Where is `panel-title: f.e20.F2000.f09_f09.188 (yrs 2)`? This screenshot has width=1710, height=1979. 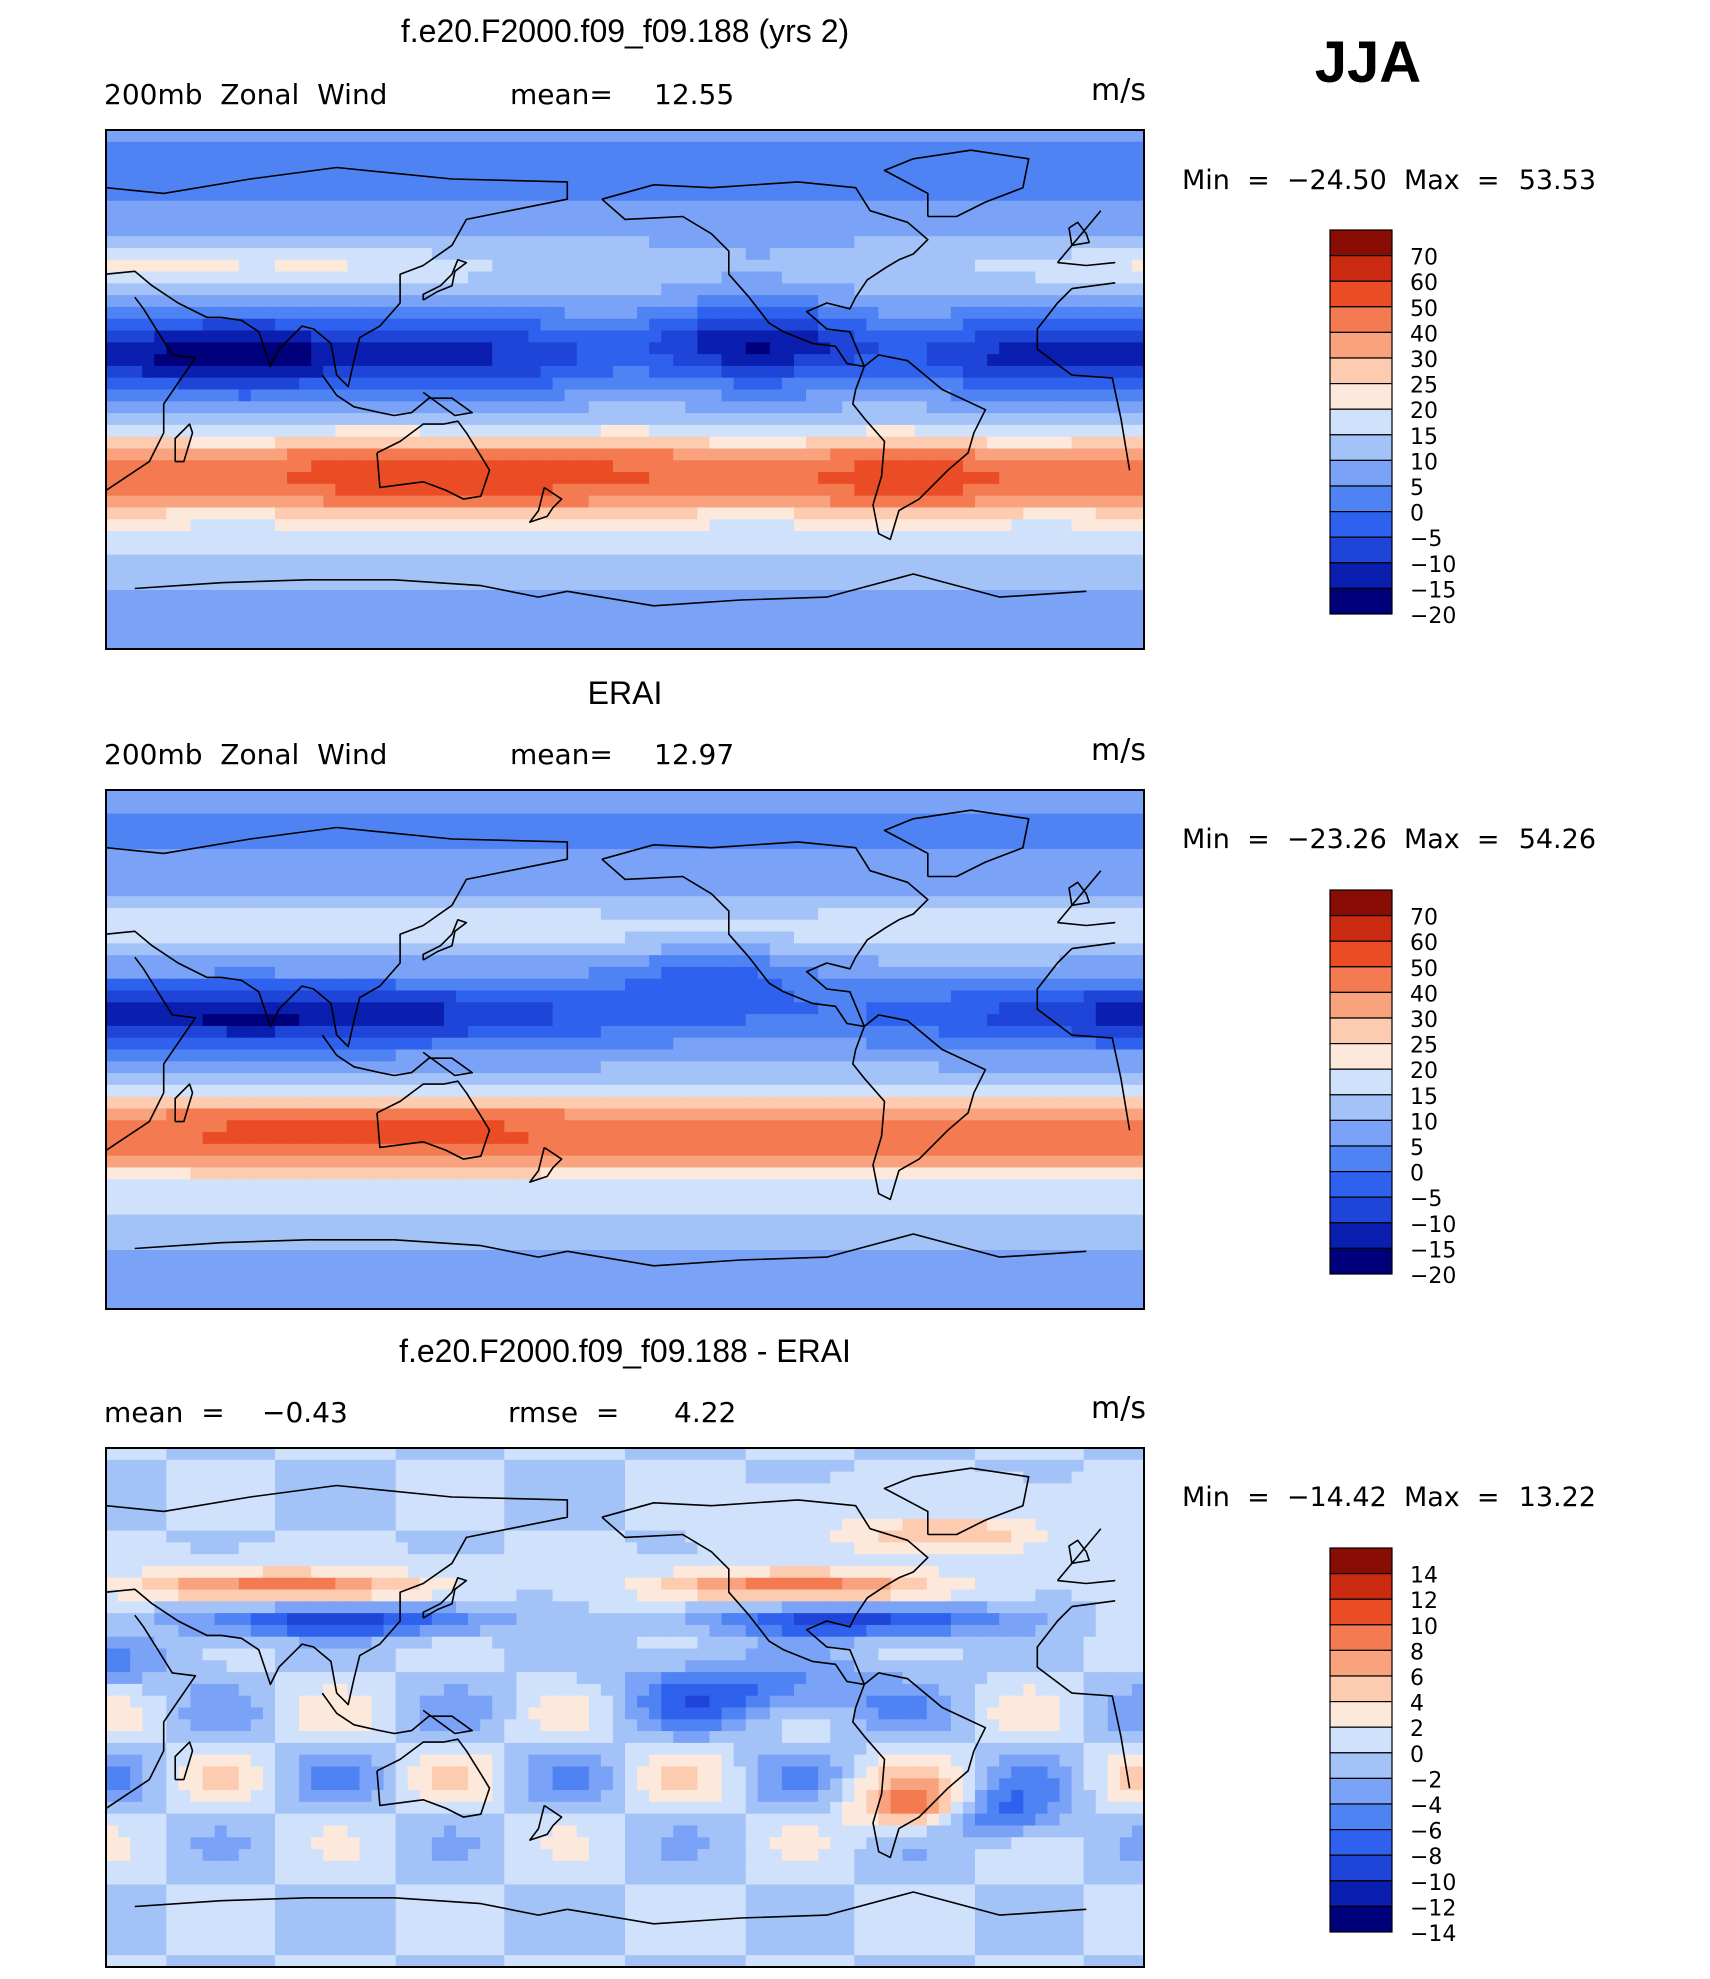 panel-title: f.e20.F2000.f09_f09.188 (yrs 2) is located at coordinates (625, 31).